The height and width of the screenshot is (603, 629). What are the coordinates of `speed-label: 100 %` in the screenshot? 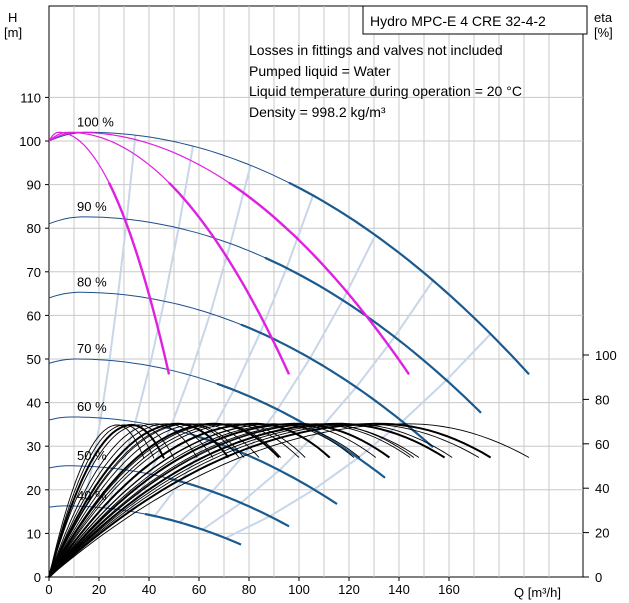 It's located at (95, 122).